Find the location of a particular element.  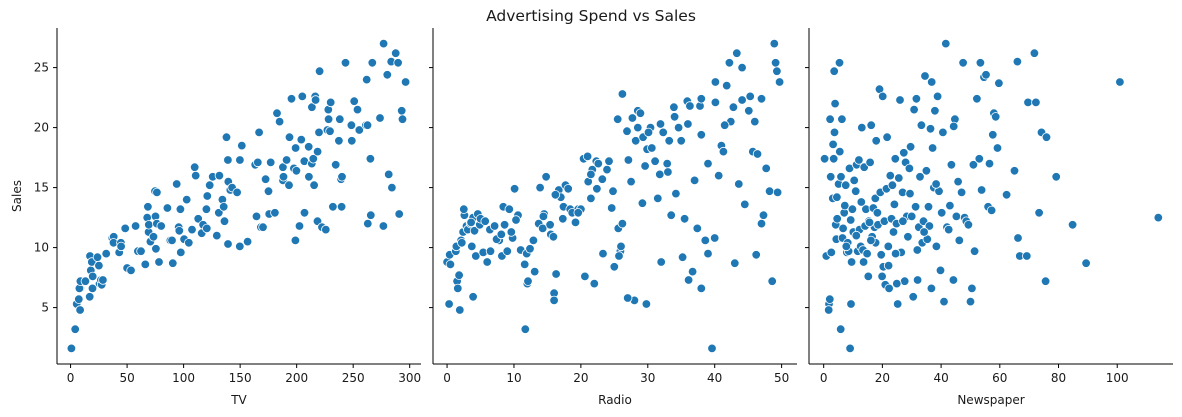

tv-x-axis-label: TV is located at coordinates (238, 400).